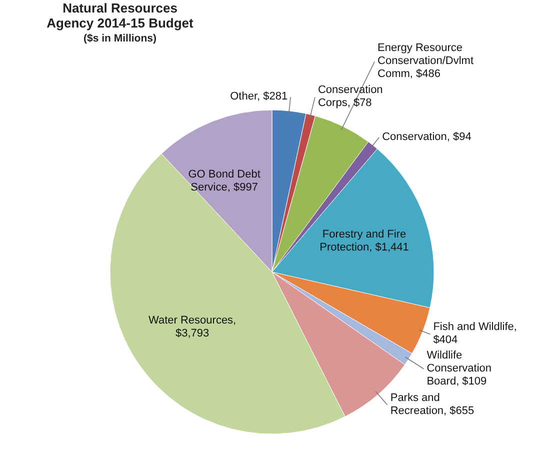  What do you see at coordinates (120, 15) in the screenshot?
I see `chart-title: Natural Resources Agency 2014-15 Budget` at bounding box center [120, 15].